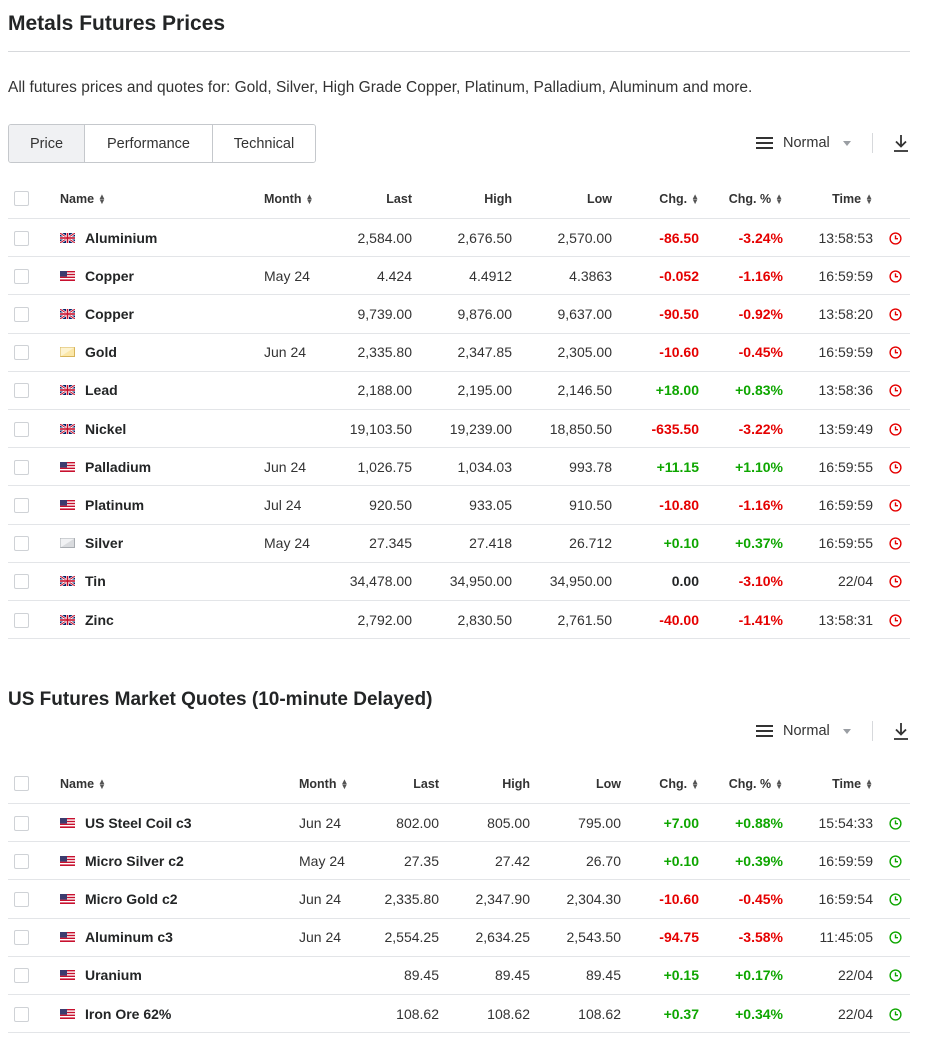  I want to click on tab-price: Price, so click(46, 143).